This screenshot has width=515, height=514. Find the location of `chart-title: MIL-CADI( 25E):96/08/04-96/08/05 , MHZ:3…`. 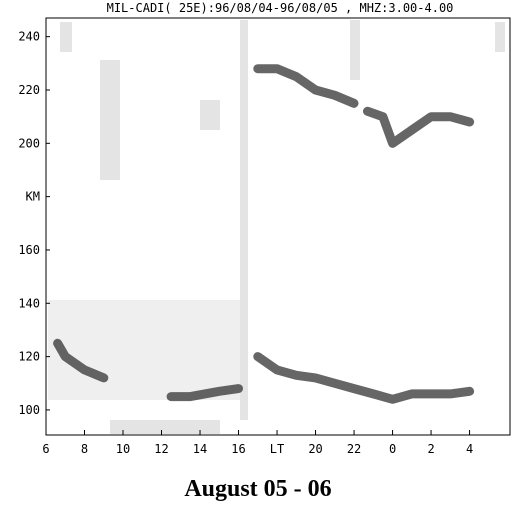

chart-title: MIL-CADI( 25E):96/08/04-96/08/05 , MHZ:3… is located at coordinates (280, 8).